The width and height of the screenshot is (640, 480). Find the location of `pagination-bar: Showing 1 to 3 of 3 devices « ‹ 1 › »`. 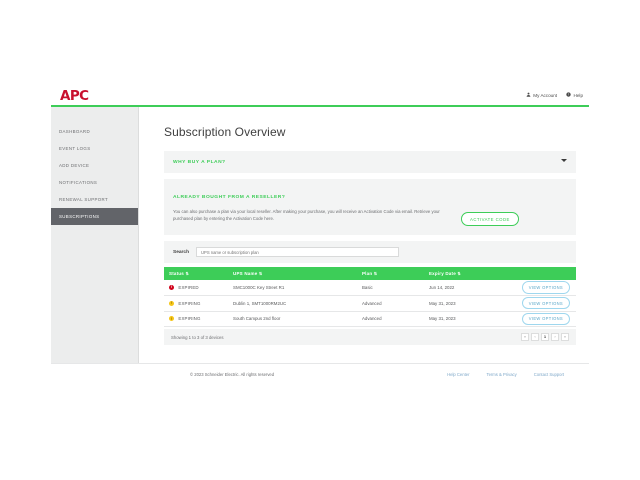

pagination-bar: Showing 1 to 3 of 3 devices « ‹ 1 › » is located at coordinates (370, 337).